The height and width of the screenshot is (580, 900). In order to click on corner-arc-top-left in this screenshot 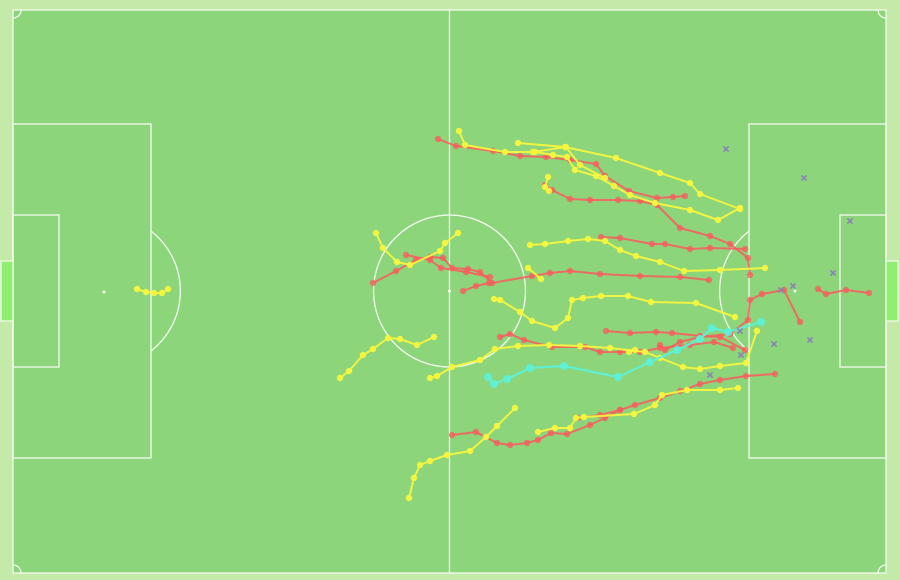, I will do `click(17, 14)`.